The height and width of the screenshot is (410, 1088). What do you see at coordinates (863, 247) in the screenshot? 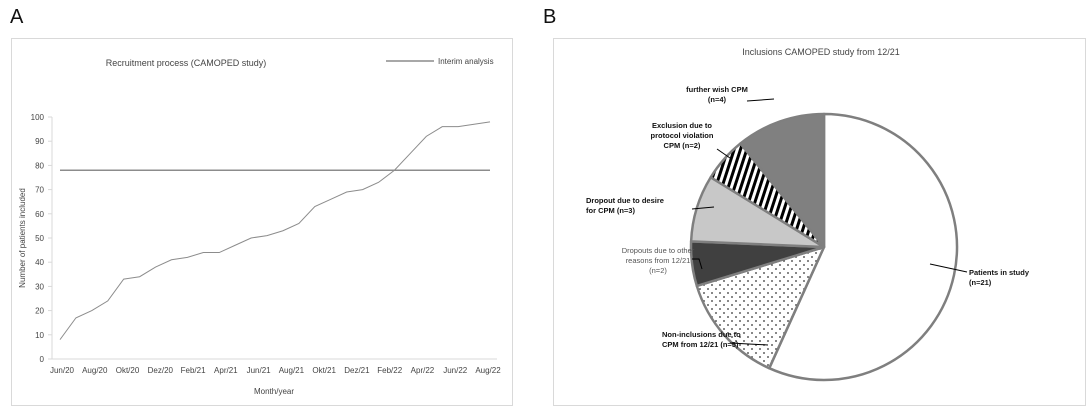
I see `slice-patients-in-study` at bounding box center [863, 247].